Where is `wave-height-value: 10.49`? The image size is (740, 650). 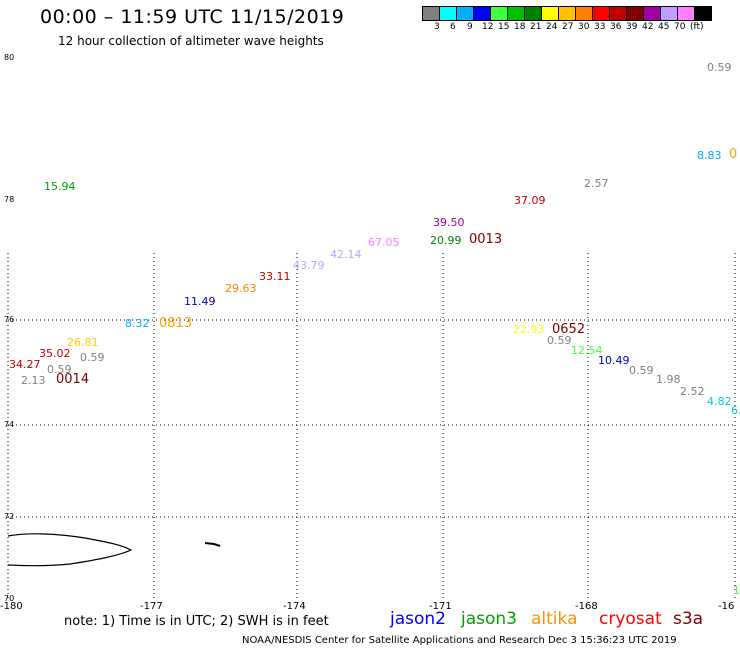
wave-height-value: 10.49 is located at coordinates (614, 360).